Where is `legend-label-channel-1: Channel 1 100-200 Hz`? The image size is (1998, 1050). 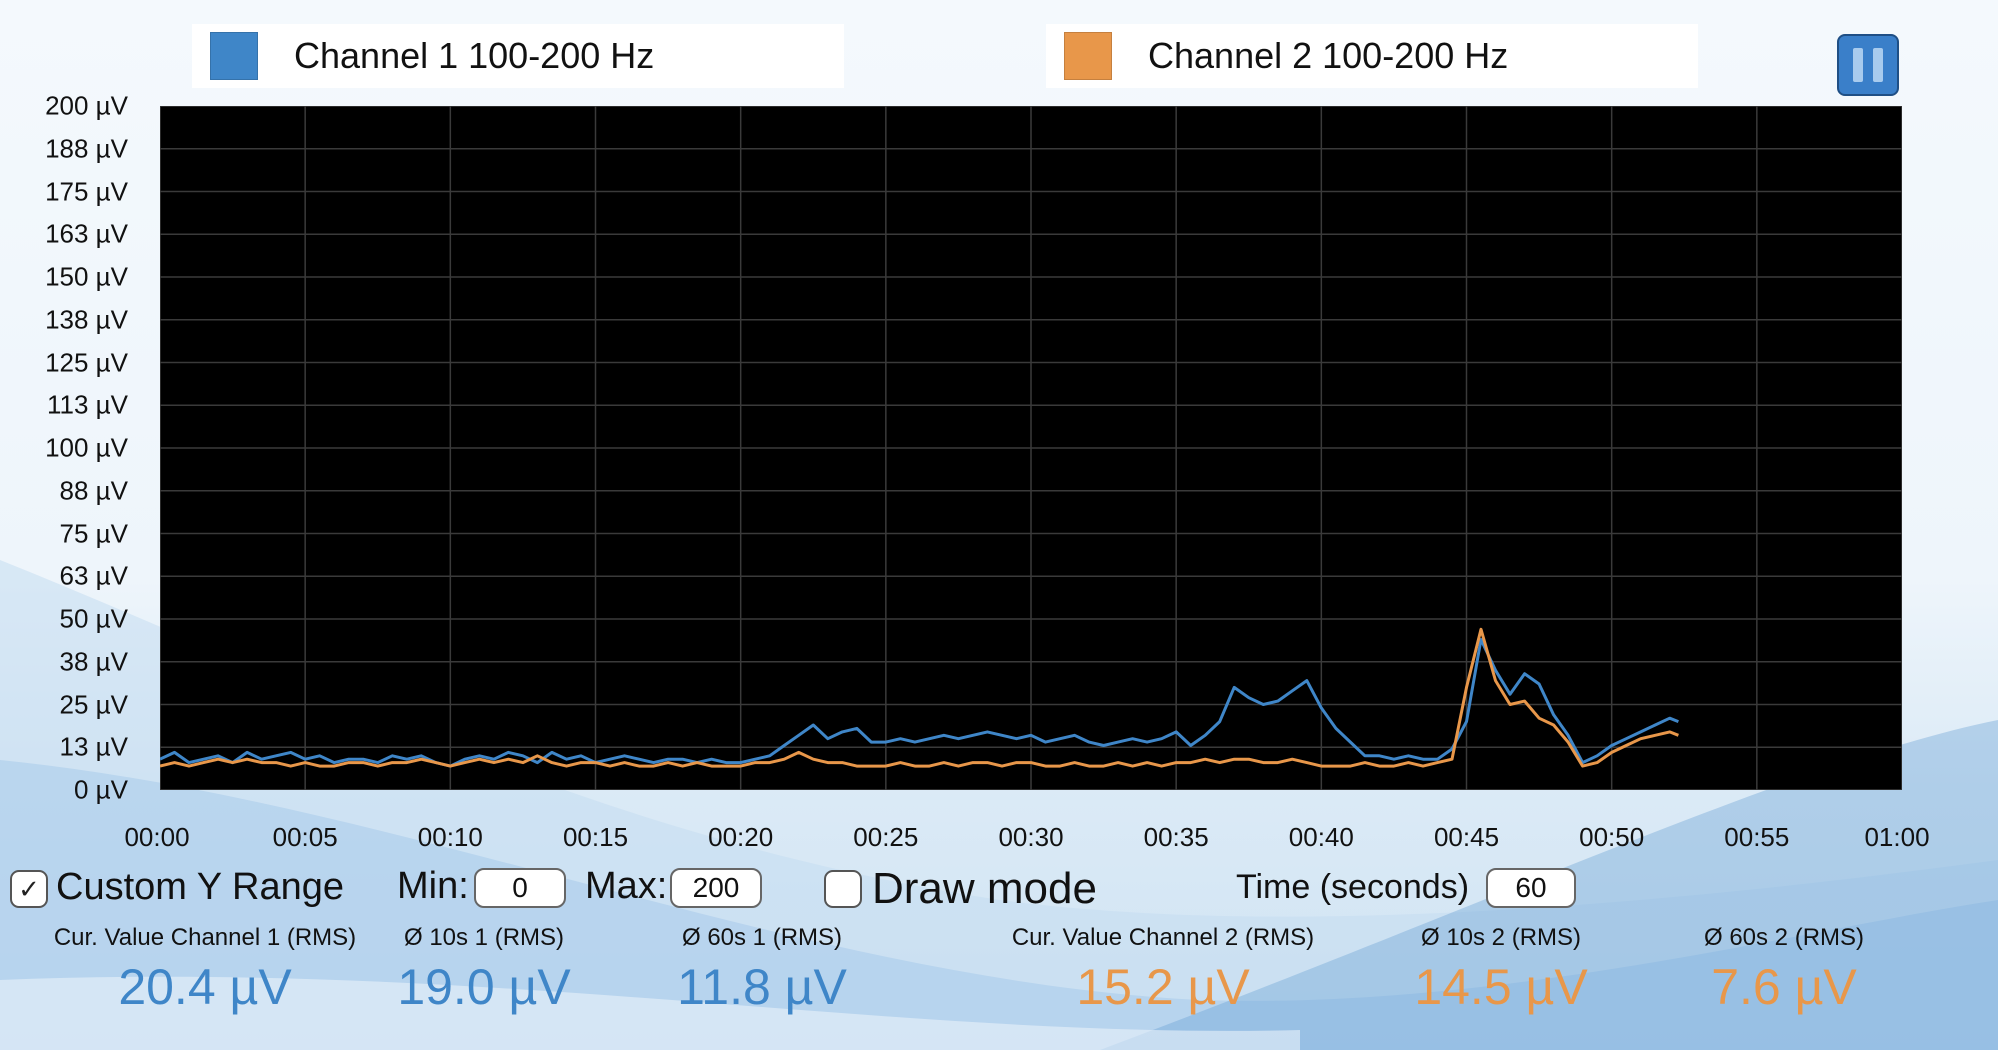
legend-label-channel-1: Channel 1 100-200 Hz is located at coordinates (474, 55).